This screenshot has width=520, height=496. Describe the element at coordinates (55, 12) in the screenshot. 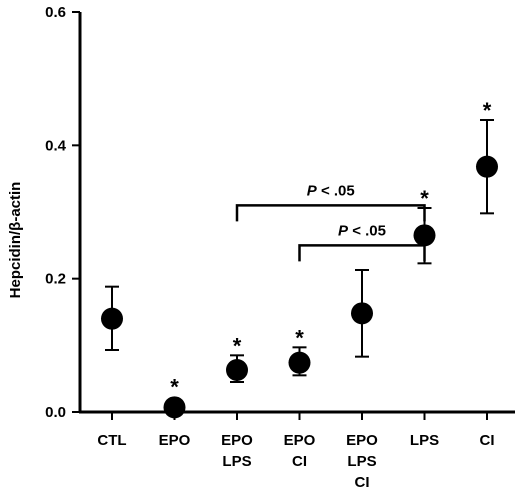

I see `y-tick-label: 0.6` at that location.